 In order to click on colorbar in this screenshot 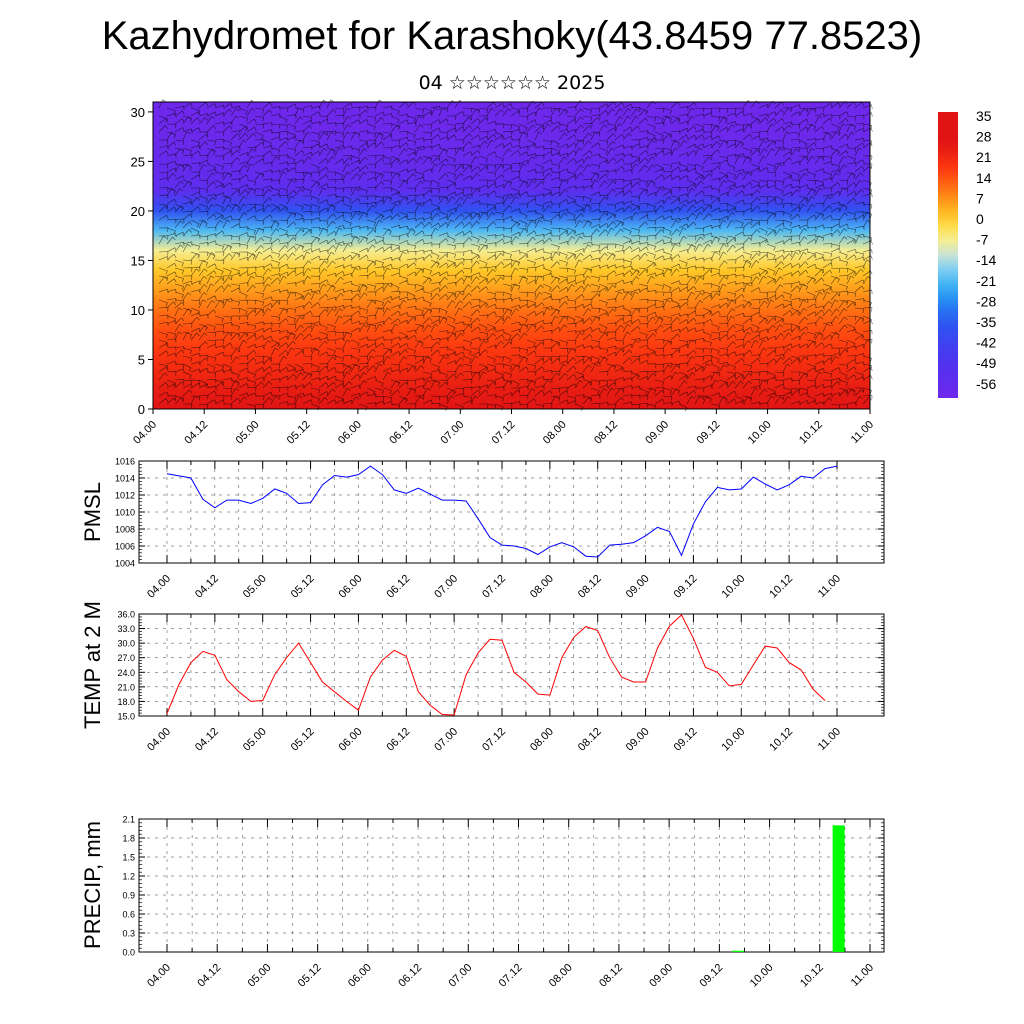, I will do `click(948, 255)`.